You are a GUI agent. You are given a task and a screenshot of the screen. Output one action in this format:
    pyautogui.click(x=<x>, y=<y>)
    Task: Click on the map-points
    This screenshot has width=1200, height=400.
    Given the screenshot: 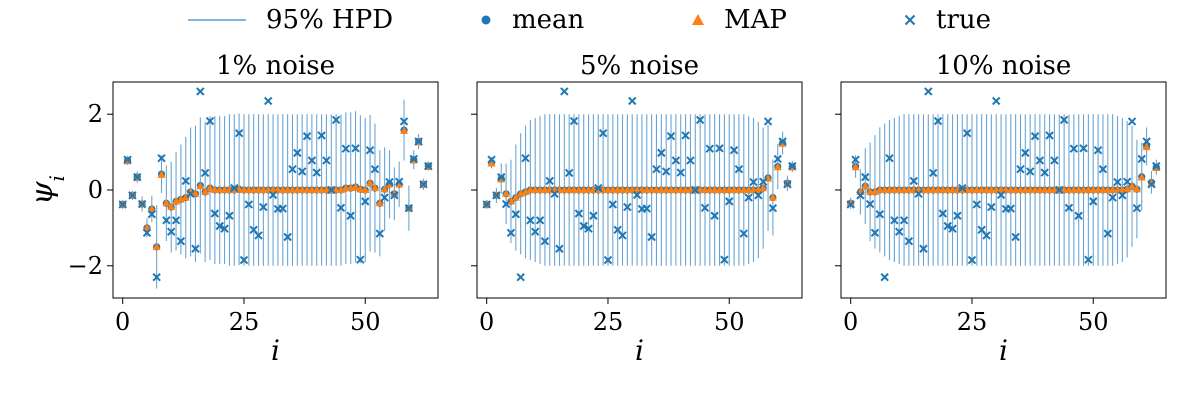 What is the action you would take?
    pyautogui.click(x=639, y=173)
    